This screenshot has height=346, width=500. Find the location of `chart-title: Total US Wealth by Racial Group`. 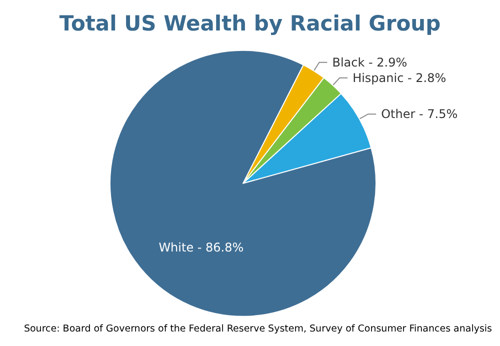

chart-title: Total US Wealth by Racial Group is located at coordinates (250, 24).